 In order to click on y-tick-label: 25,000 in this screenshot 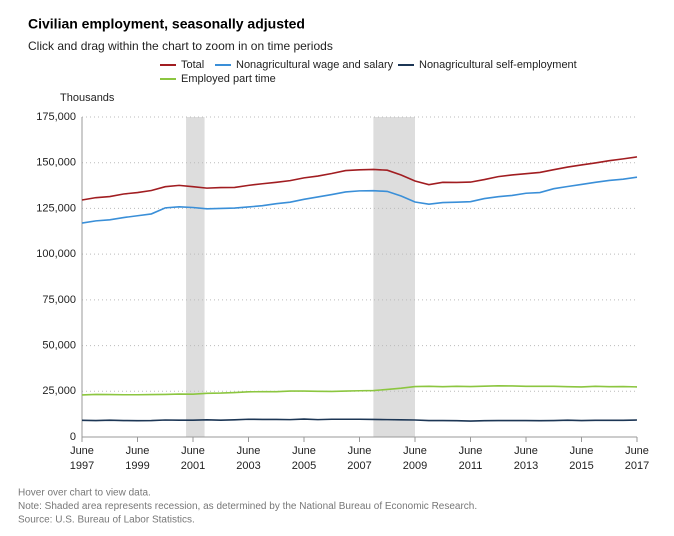, I will do `click(59, 391)`.